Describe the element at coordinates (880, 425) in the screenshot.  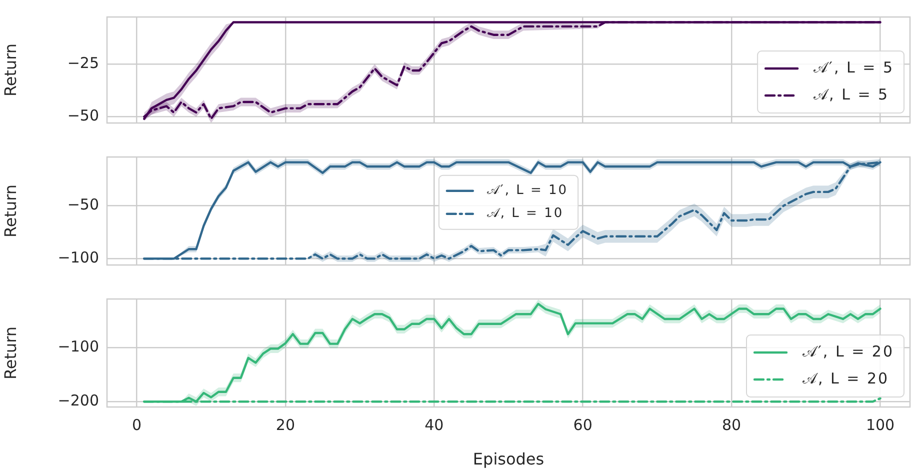
I see `x-tick-label: 100` at that location.